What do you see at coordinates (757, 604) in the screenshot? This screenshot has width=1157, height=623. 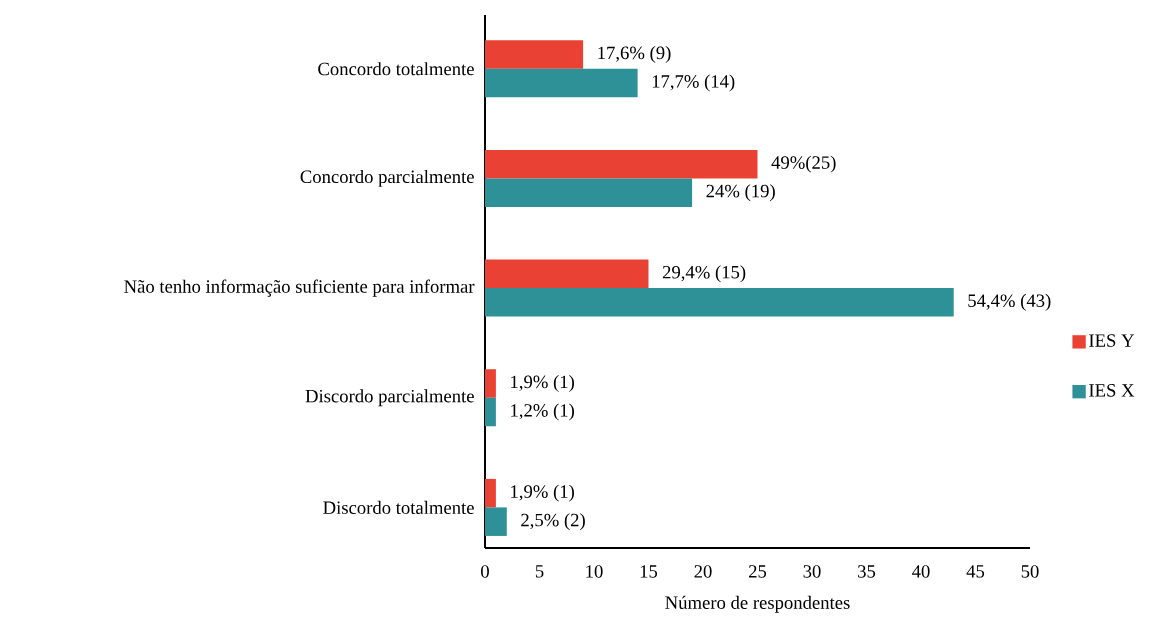 I see `x-axis-title: Número de respondentes` at bounding box center [757, 604].